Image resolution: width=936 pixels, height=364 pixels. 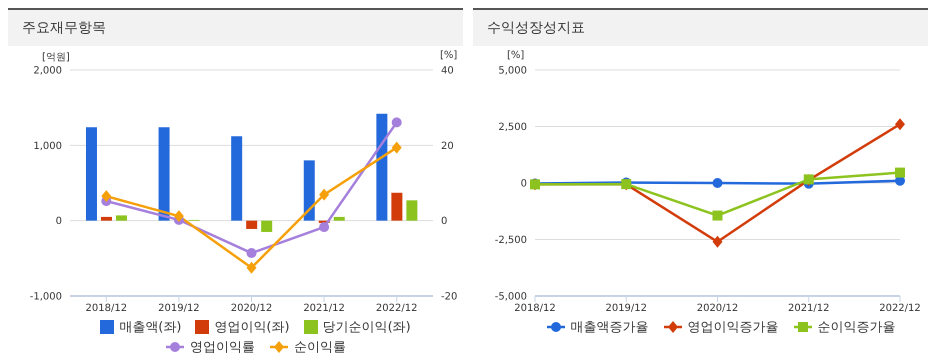 I want to click on legend-label: 당기순이익(좌), so click(x=366, y=327).